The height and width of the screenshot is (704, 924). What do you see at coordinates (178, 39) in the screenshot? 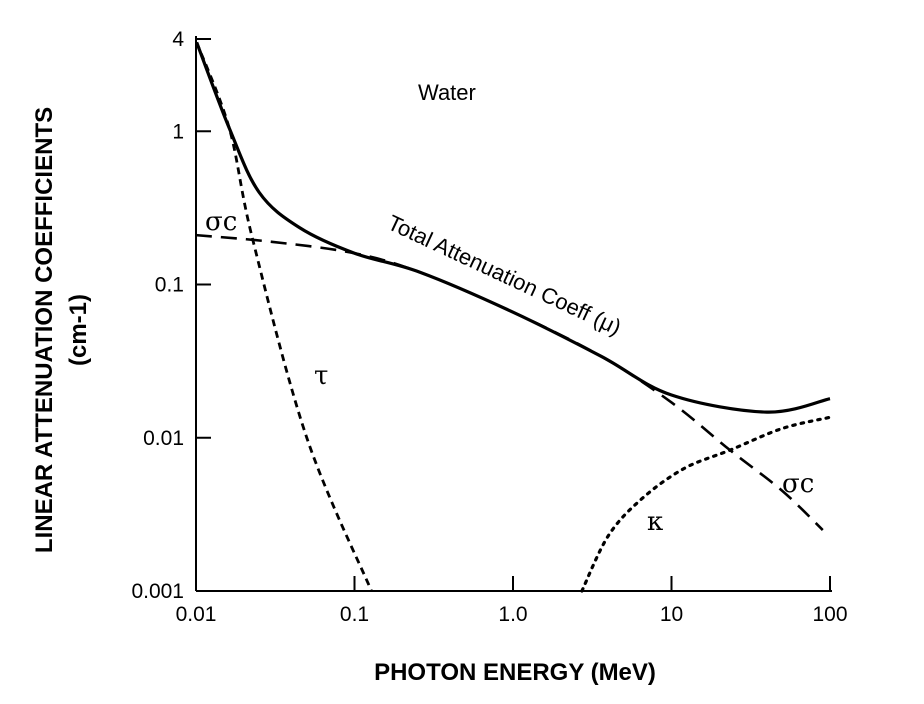
I see `y-tick-label: 4` at bounding box center [178, 39].